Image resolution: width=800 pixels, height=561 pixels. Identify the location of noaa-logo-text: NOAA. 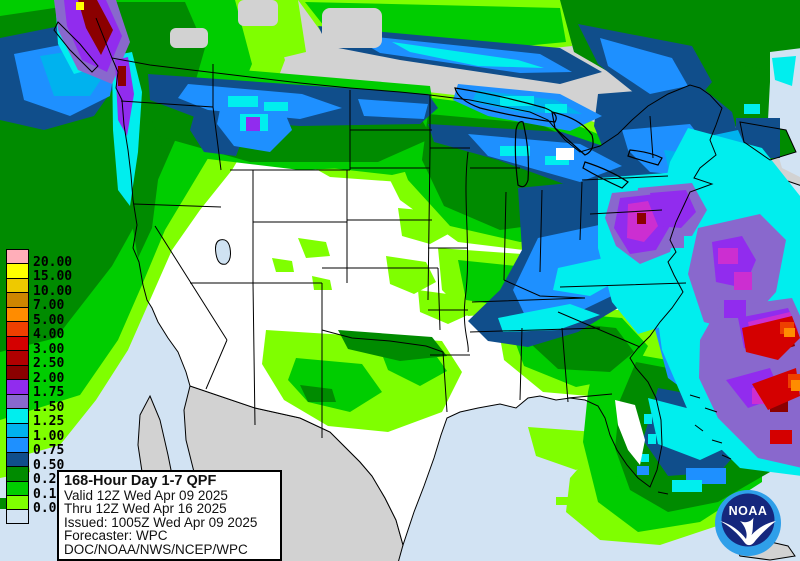
(748, 511).